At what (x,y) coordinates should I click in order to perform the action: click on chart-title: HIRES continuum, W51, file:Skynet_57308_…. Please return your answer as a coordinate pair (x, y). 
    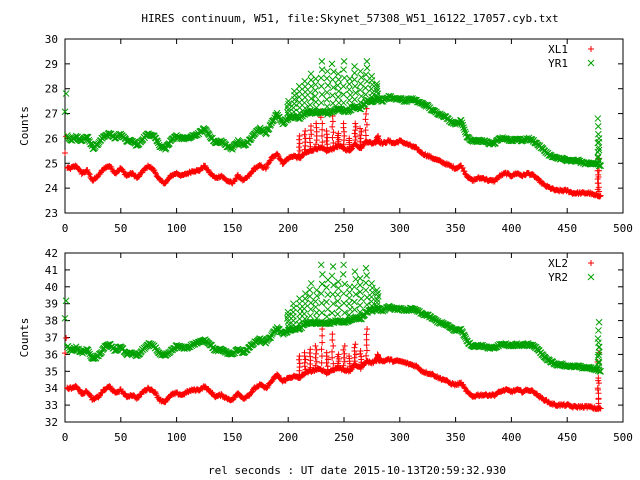
    Looking at the image, I should click on (349, 18).